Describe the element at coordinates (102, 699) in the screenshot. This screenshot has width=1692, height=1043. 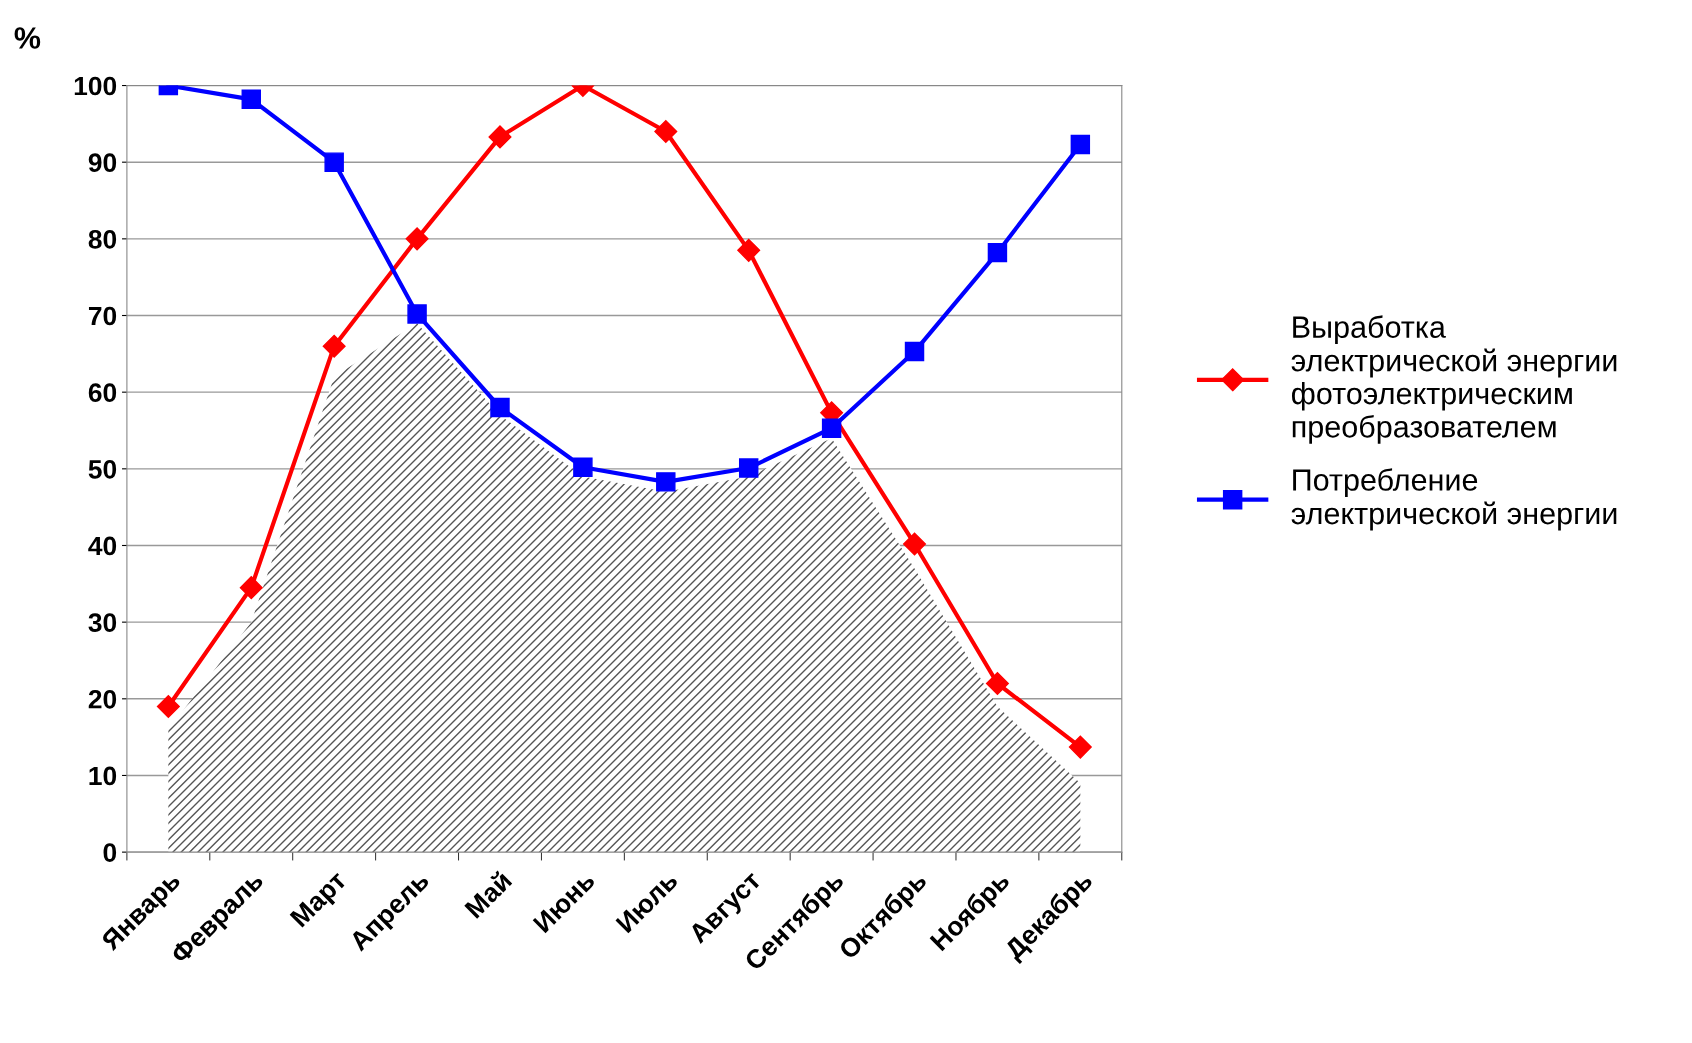
I see `y-tick-label: 20` at that location.